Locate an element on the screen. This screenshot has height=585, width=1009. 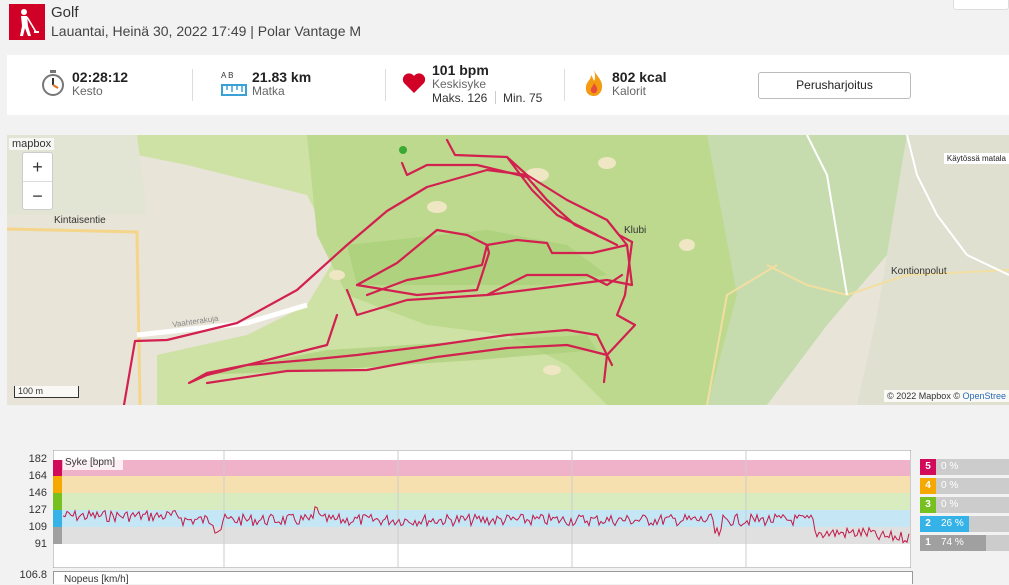
duration-metric: 02:28:12 Kesto is located at coordinates (116, 85).